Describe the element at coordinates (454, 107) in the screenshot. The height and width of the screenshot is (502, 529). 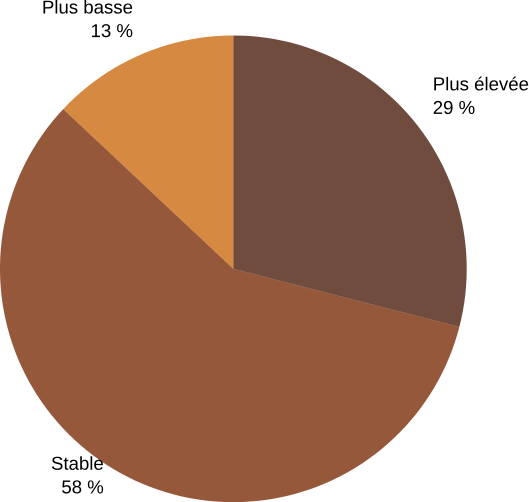
I see `data-label: 29 %` at that location.